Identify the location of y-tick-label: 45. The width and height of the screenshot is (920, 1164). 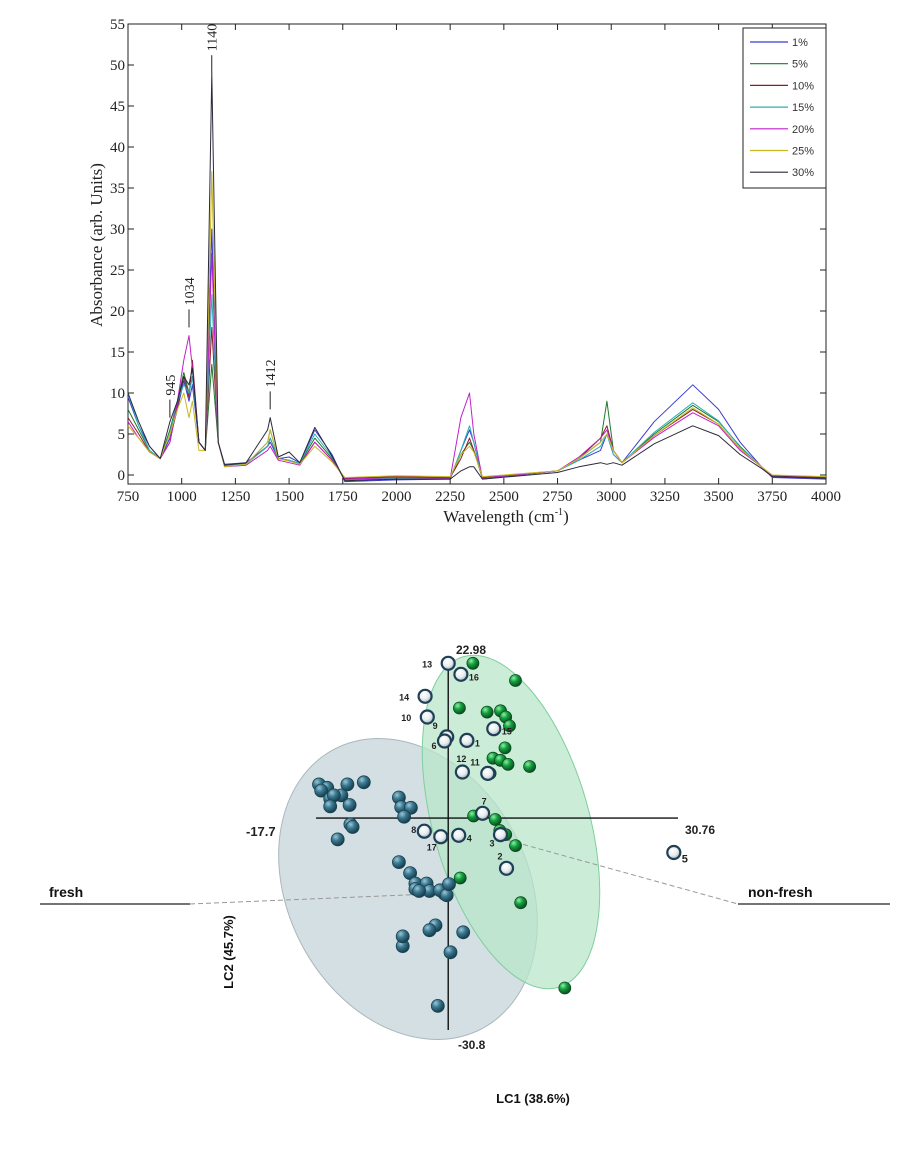
(117, 107).